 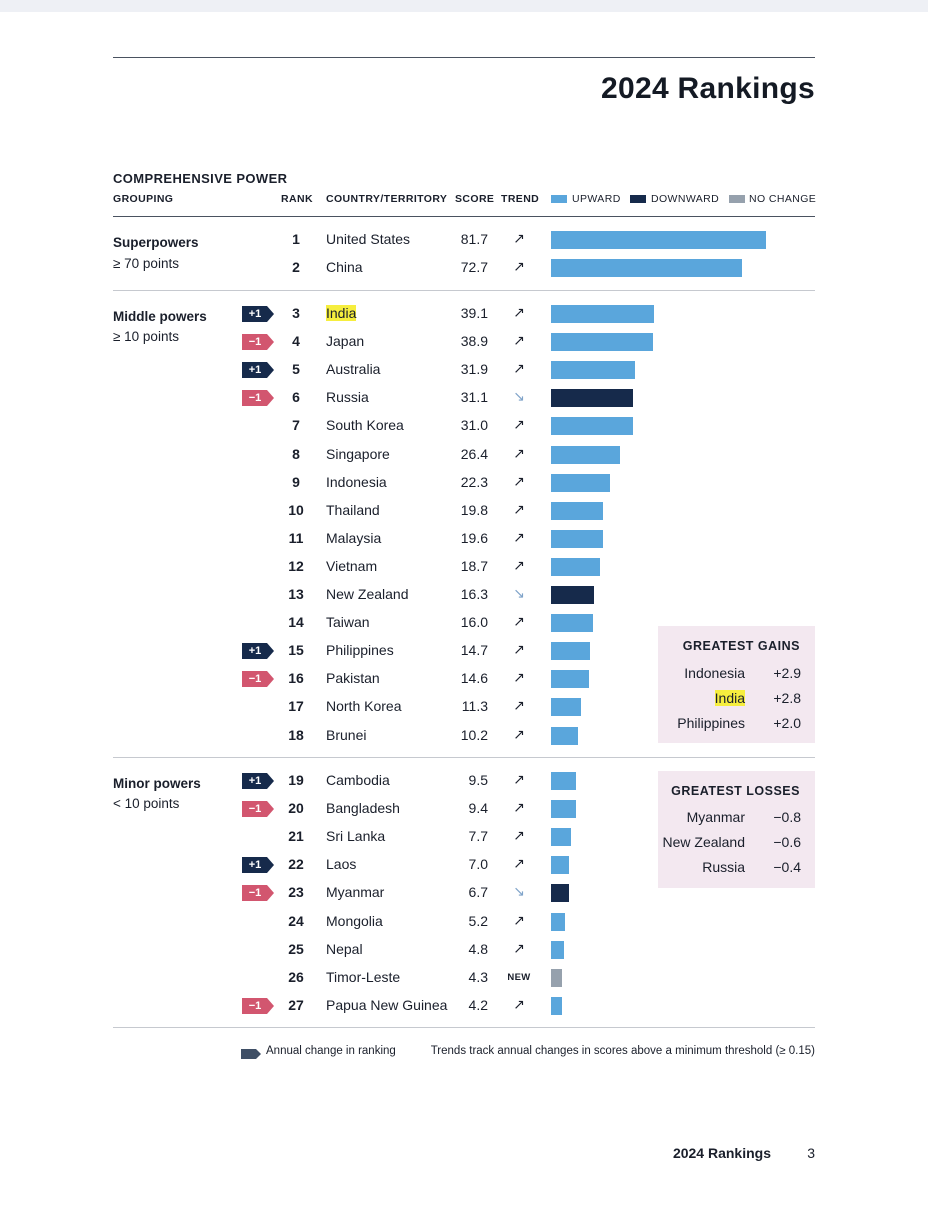 I want to click on country-name: New Zealand, so click(x=367, y=594).